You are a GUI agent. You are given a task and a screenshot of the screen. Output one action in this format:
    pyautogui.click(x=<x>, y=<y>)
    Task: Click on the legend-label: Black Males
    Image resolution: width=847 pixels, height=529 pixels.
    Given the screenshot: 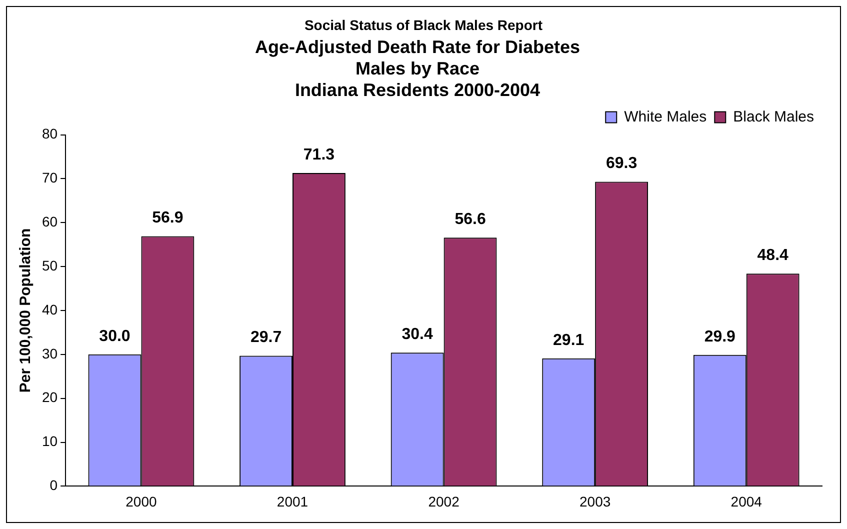 What is the action you would take?
    pyautogui.click(x=773, y=117)
    